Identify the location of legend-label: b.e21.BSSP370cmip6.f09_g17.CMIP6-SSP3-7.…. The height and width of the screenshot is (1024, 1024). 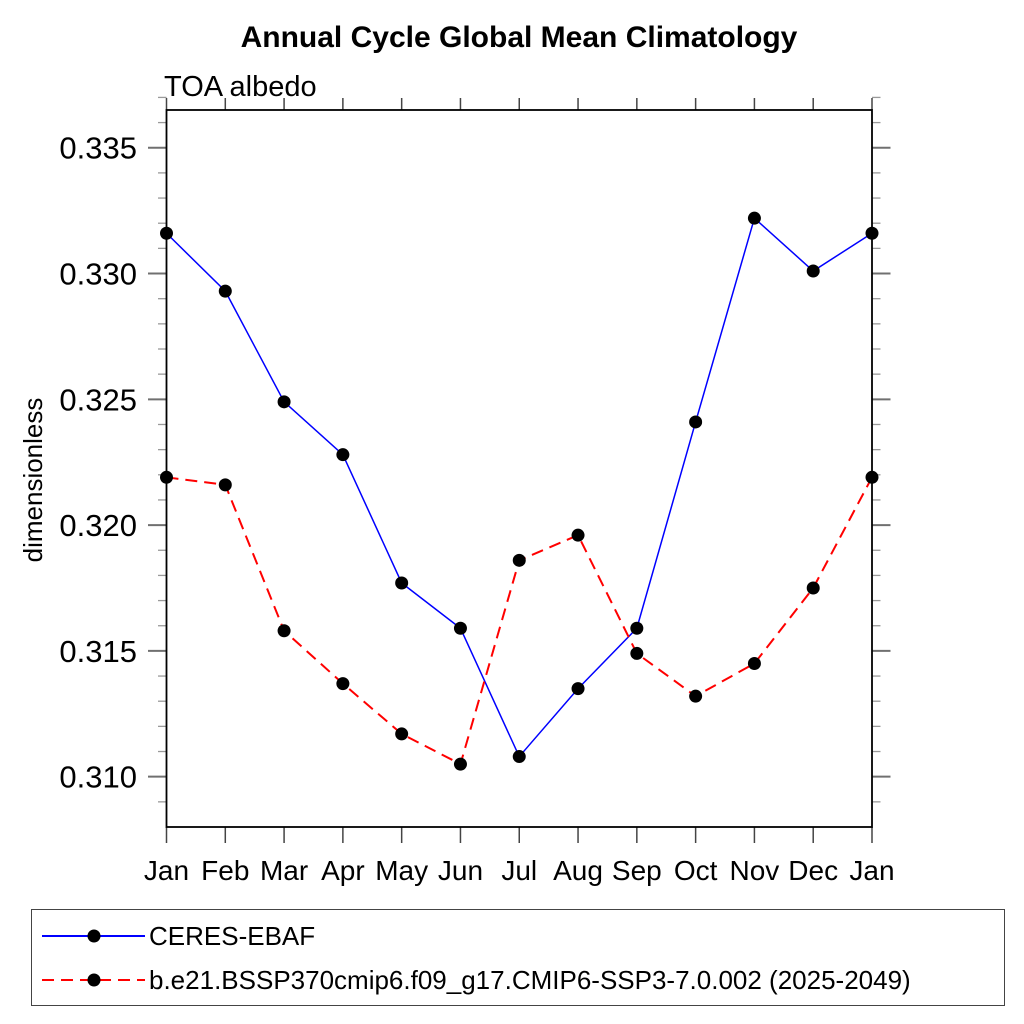
(530, 979).